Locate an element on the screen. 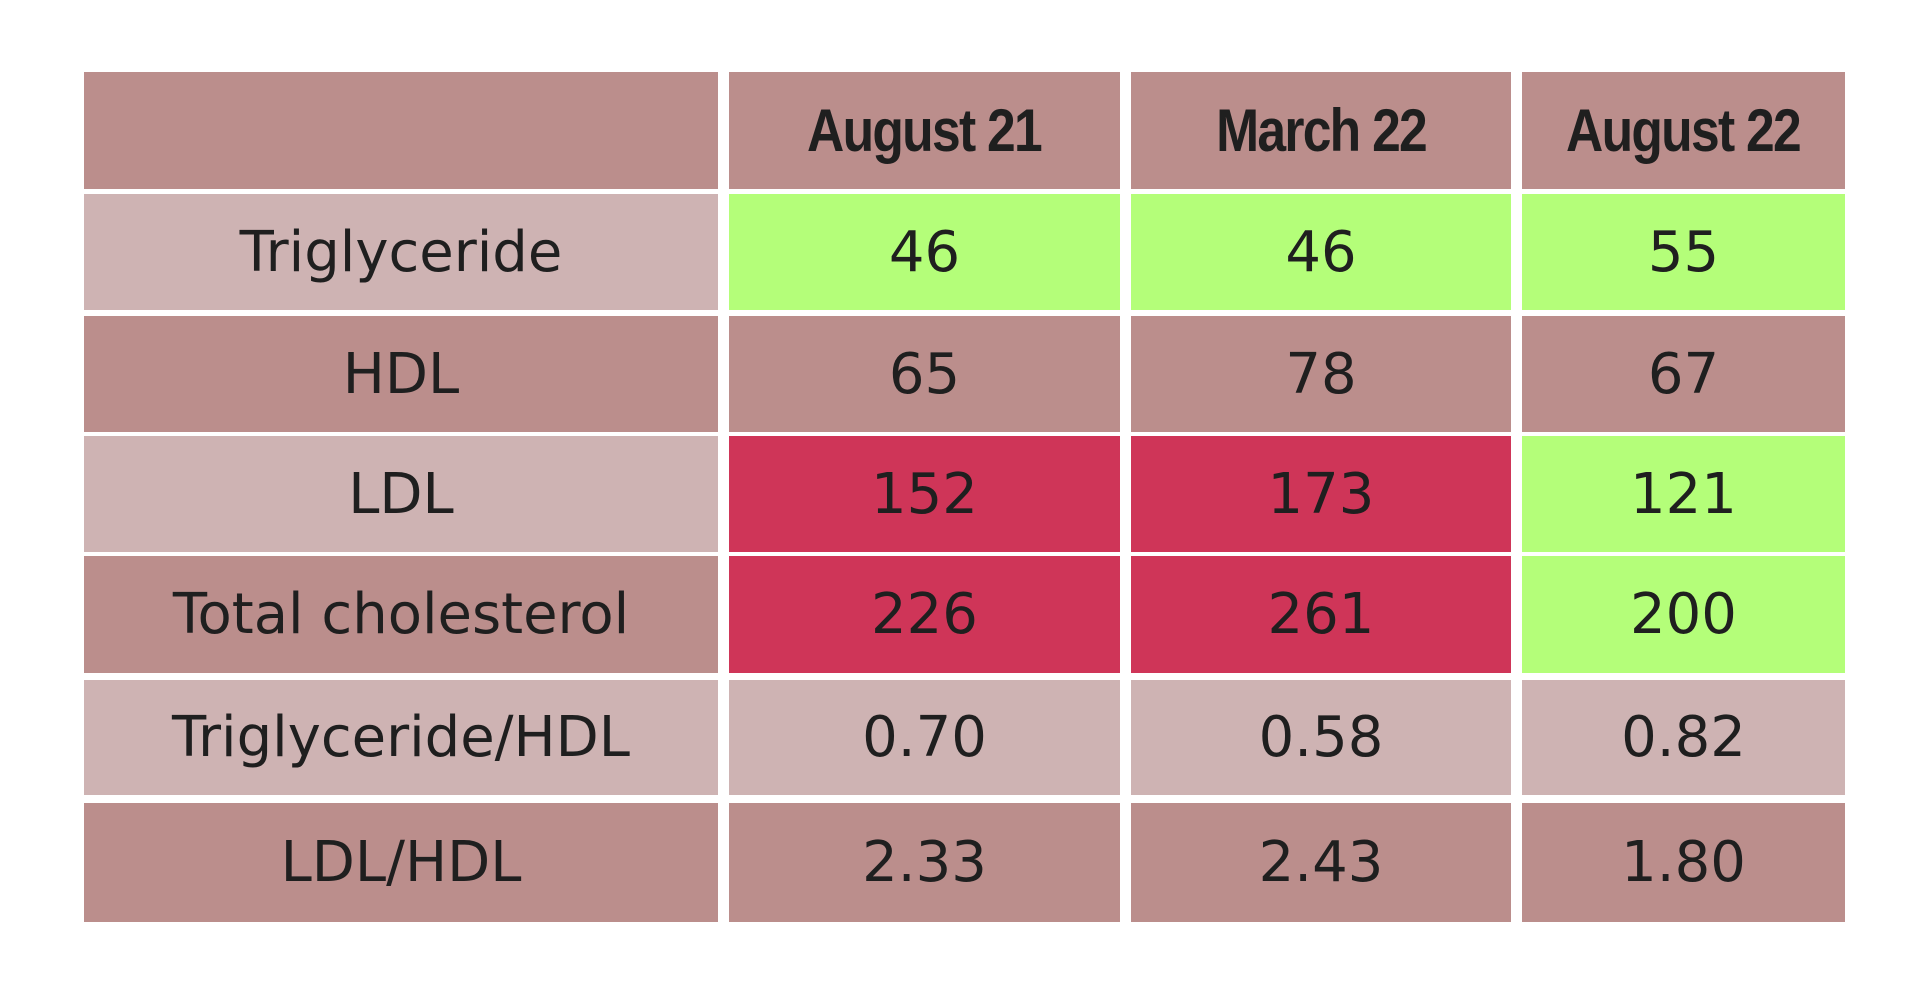 The height and width of the screenshot is (999, 1916). header-corner-cell is located at coordinates (401, 130).